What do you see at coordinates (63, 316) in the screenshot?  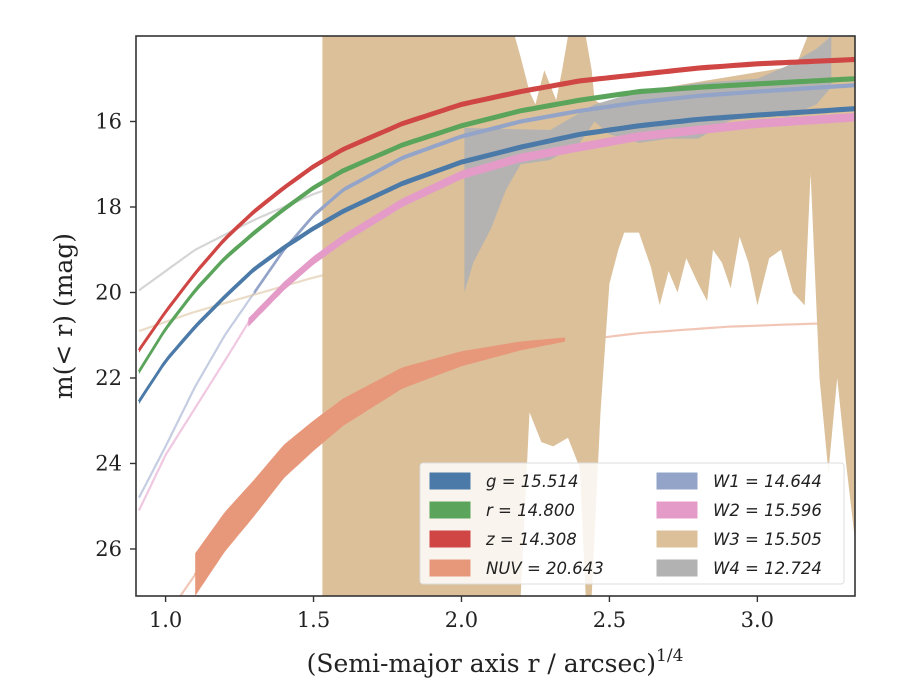 I see `y-axis-label: m(< r) (mag)` at bounding box center [63, 316].